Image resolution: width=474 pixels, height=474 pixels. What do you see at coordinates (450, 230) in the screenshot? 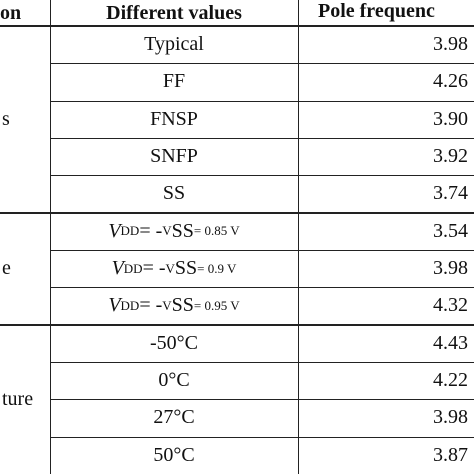
I see `pole-cell: 3.54` at bounding box center [450, 230].